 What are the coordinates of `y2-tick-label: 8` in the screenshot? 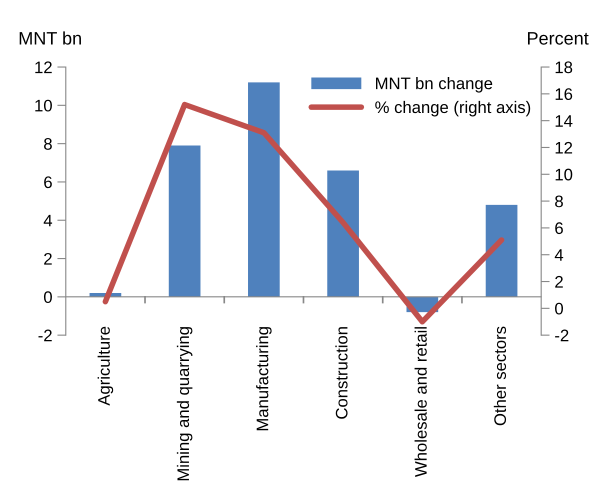 It's located at (559, 201).